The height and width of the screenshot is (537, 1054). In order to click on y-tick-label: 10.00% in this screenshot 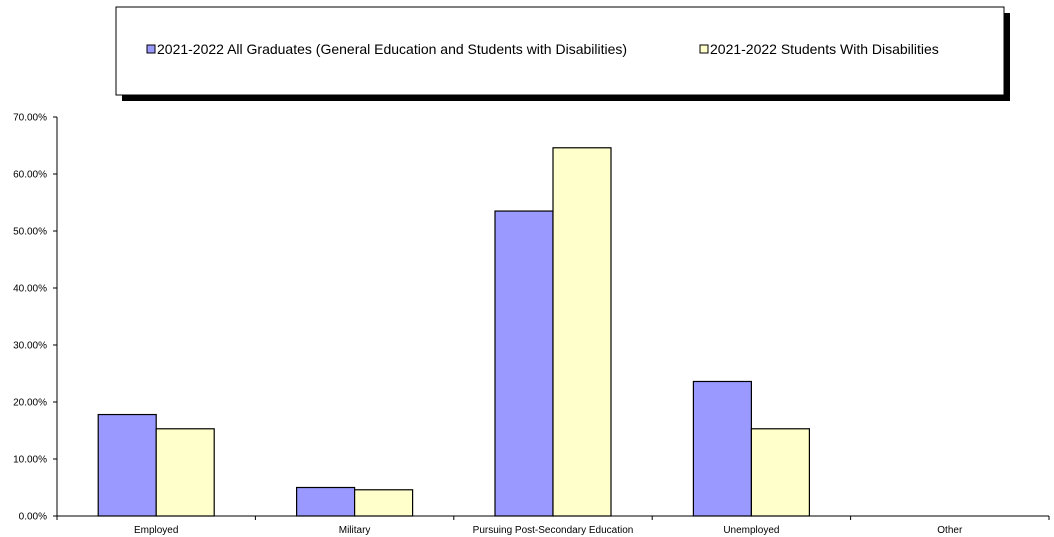, I will do `click(30, 460)`.